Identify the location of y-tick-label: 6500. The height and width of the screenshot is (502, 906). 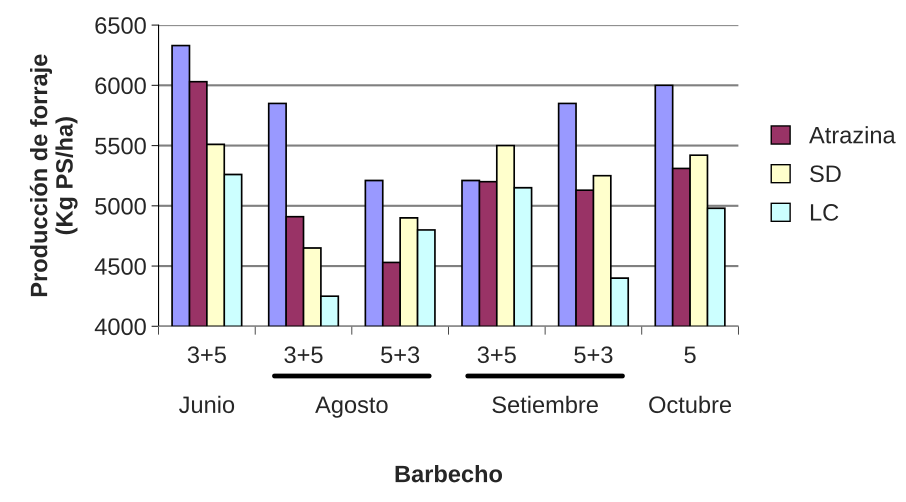
(120, 25).